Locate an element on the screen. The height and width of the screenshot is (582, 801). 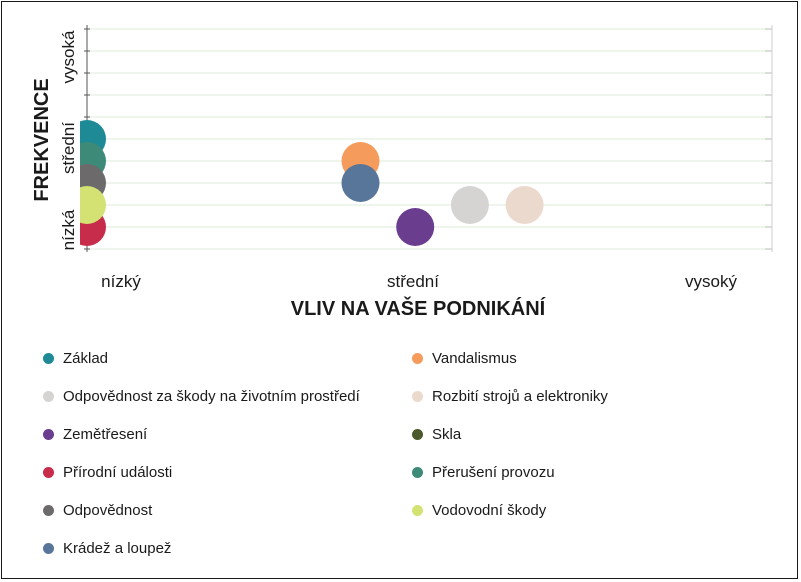
y-tick-label: nízká is located at coordinates (68, 229).